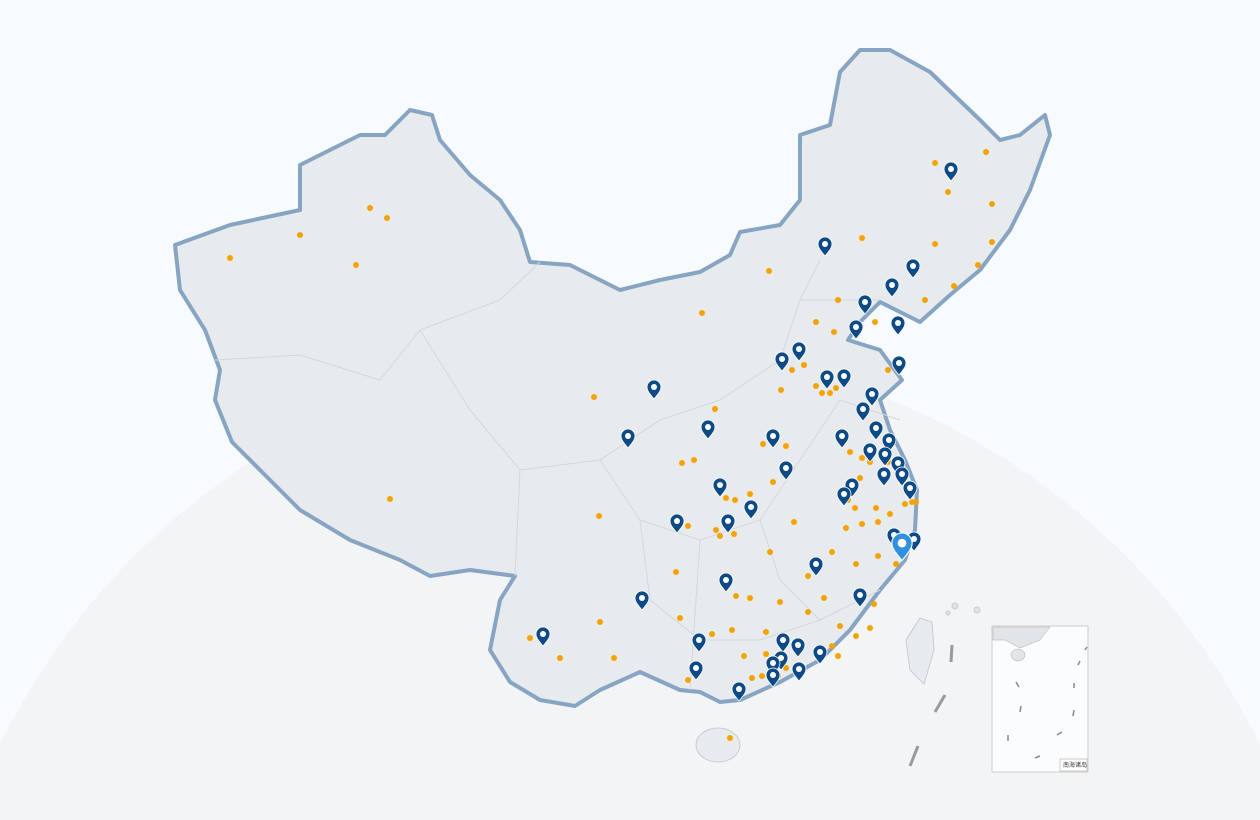 The height and width of the screenshot is (820, 1260). I want to click on inset-label: 南海诸岛, so click(1075, 765).